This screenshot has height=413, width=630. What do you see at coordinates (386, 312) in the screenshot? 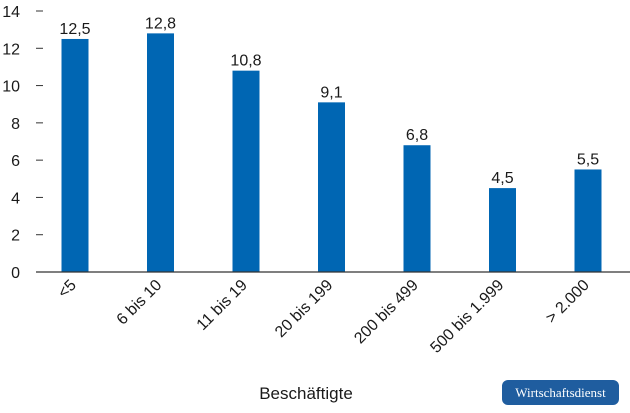
I see `x-tick-label: 200 bis 499` at bounding box center [386, 312].